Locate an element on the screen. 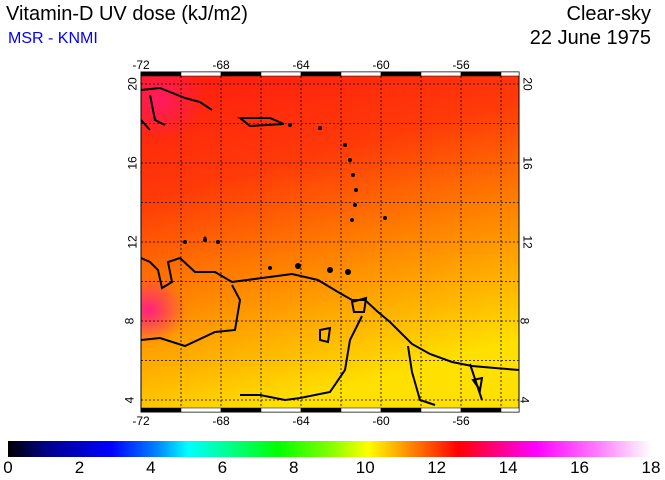 The height and width of the screenshot is (480, 665). map-title: Vitamin-D UV dose (kJ/m2) is located at coordinates (127, 14).